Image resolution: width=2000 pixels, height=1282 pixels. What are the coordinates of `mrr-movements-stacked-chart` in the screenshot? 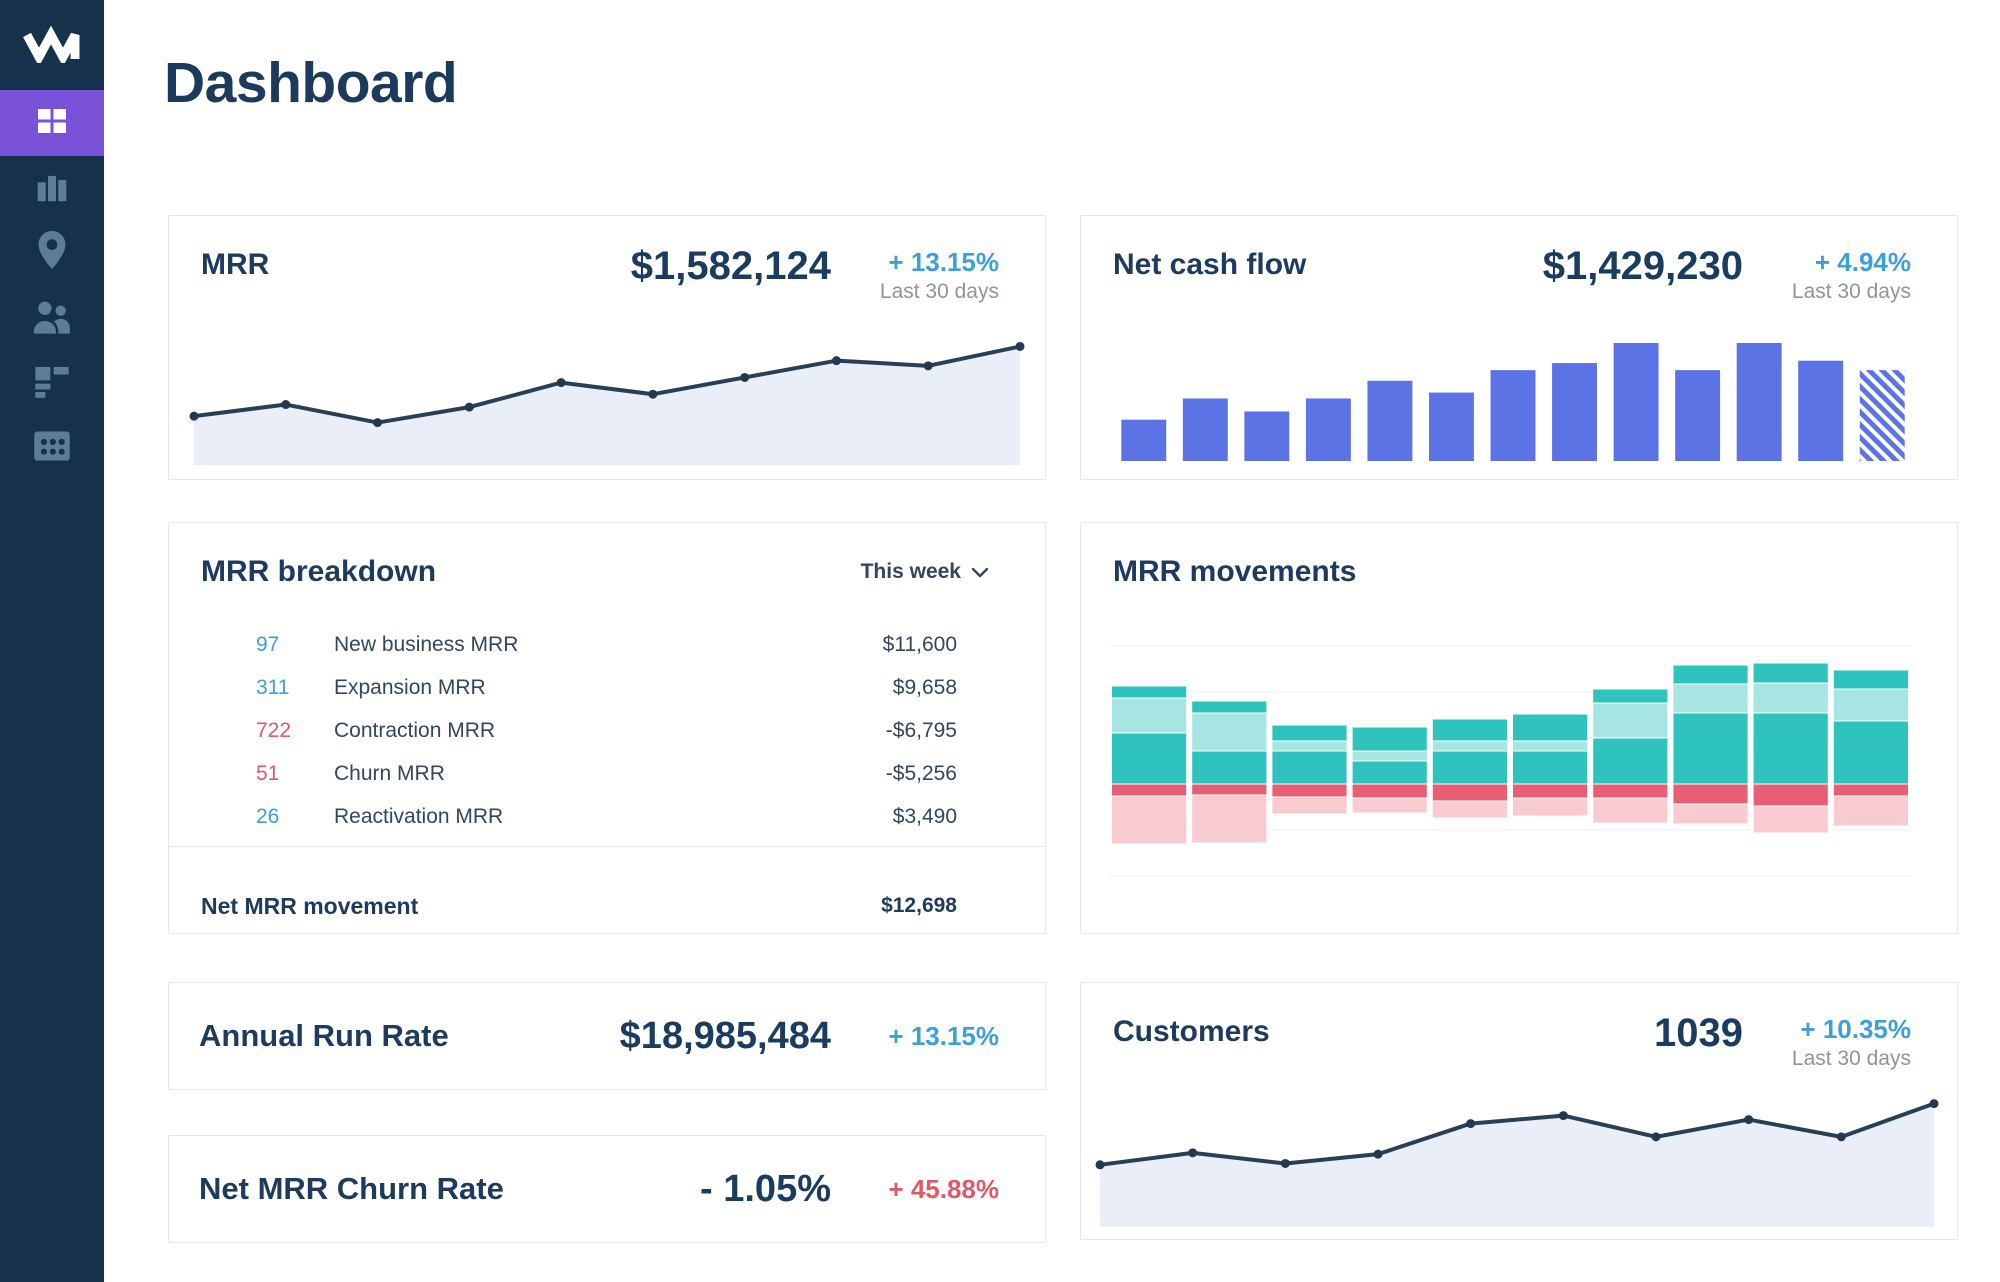 It's located at (1510, 761).